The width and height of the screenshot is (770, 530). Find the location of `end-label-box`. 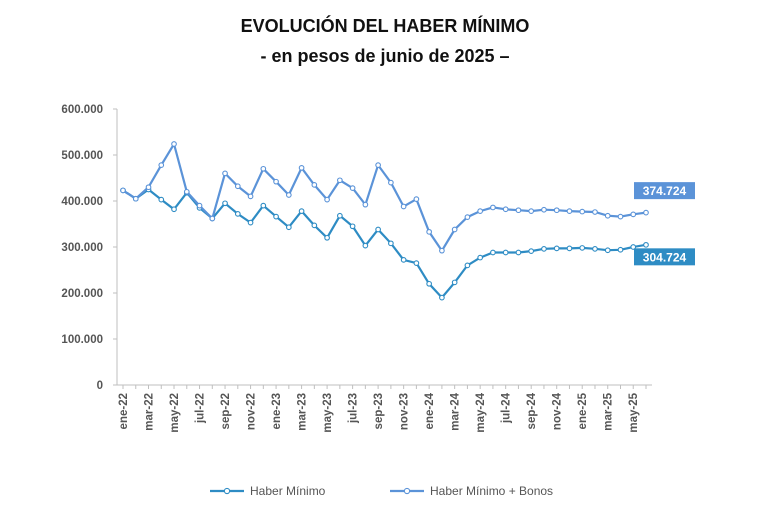

end-label-box is located at coordinates (664, 191).